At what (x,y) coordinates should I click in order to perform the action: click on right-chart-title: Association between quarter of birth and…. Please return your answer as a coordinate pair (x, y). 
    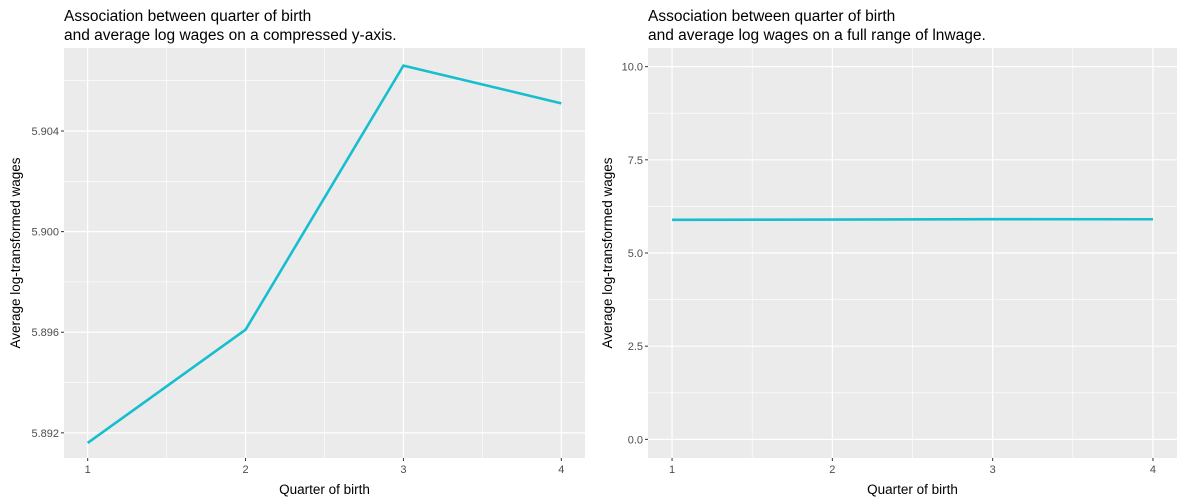
    Looking at the image, I should click on (817, 26).